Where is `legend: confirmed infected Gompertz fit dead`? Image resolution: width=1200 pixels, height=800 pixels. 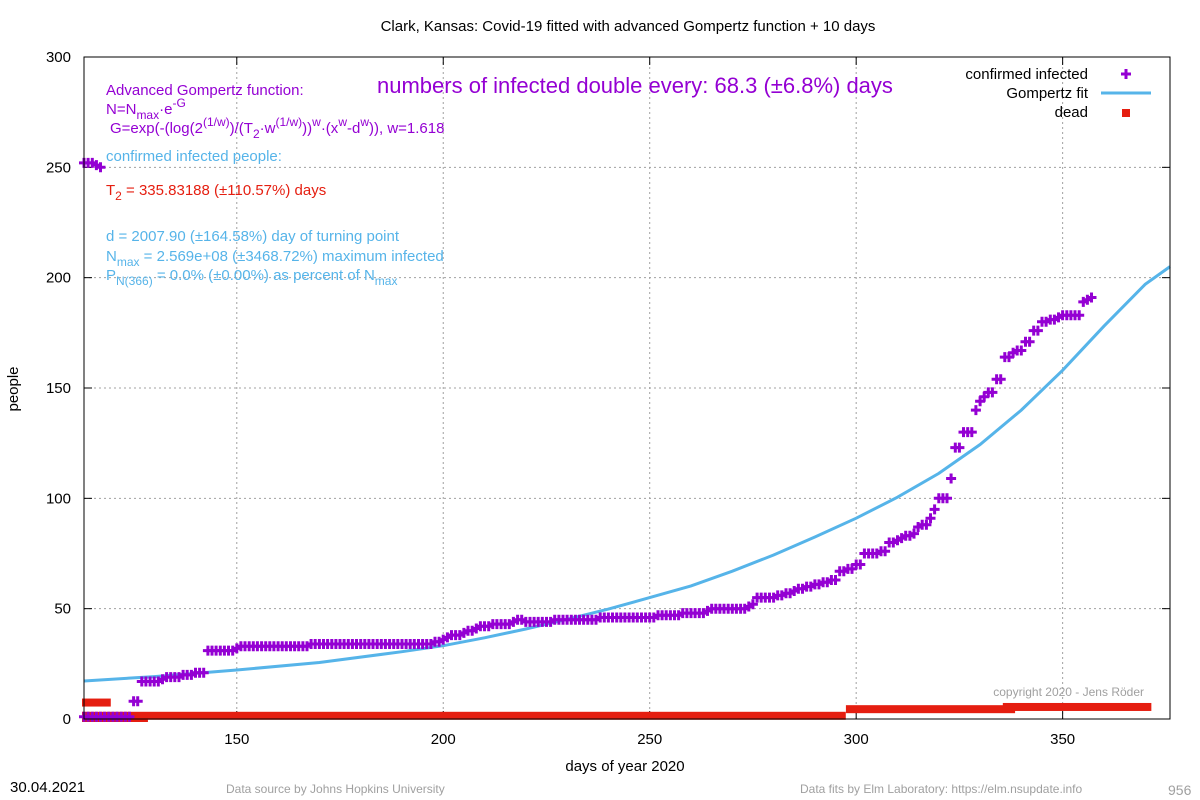 legend: confirmed infected Gompertz fit dead is located at coordinates (1058, 93).